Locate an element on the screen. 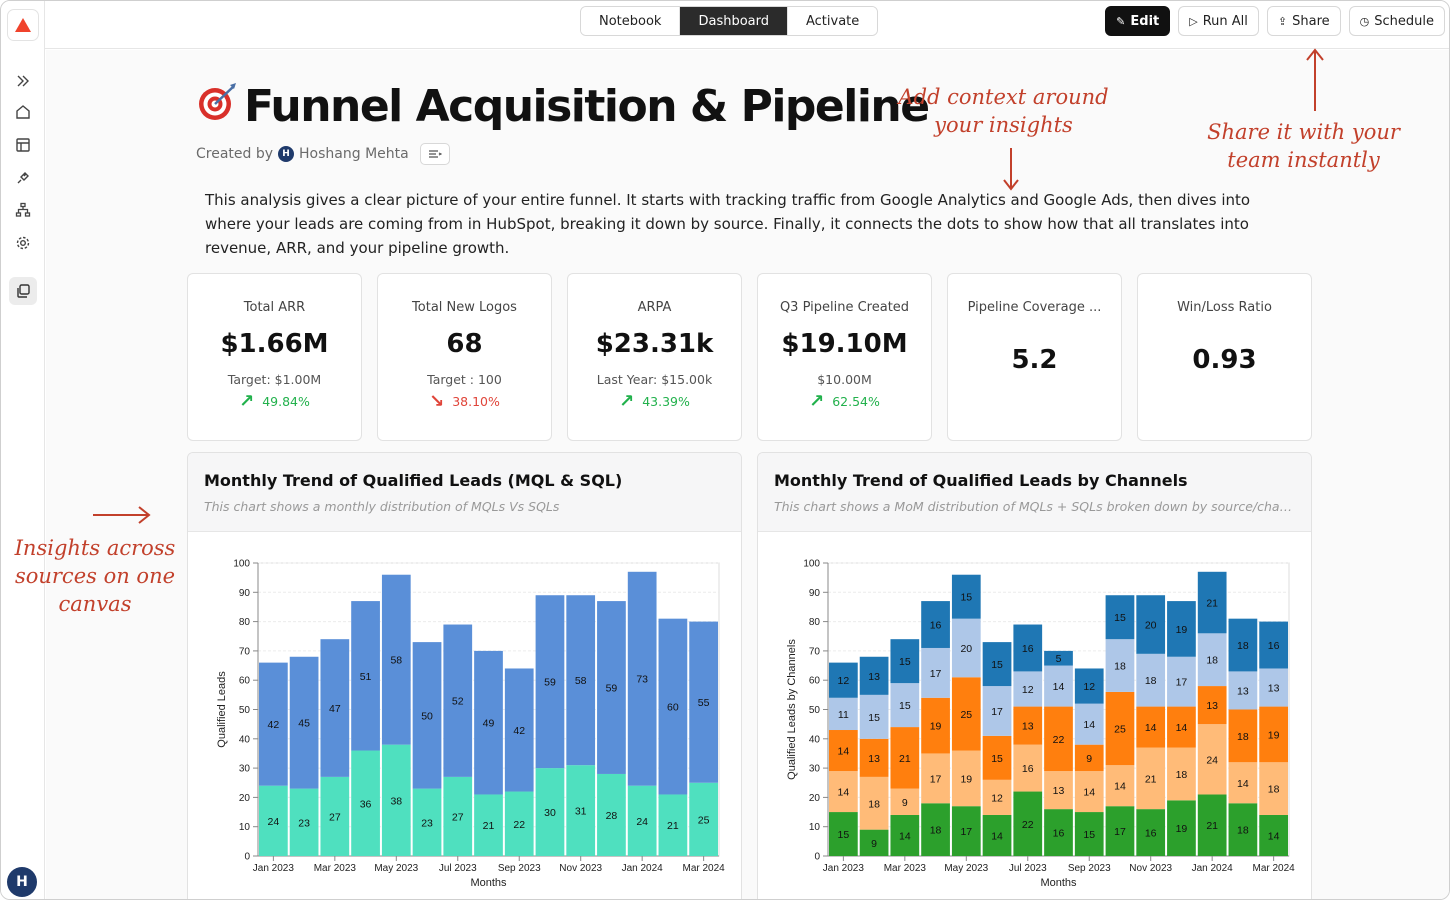 The image size is (1450, 900). kpi-label: Total New Logos is located at coordinates (464, 307).